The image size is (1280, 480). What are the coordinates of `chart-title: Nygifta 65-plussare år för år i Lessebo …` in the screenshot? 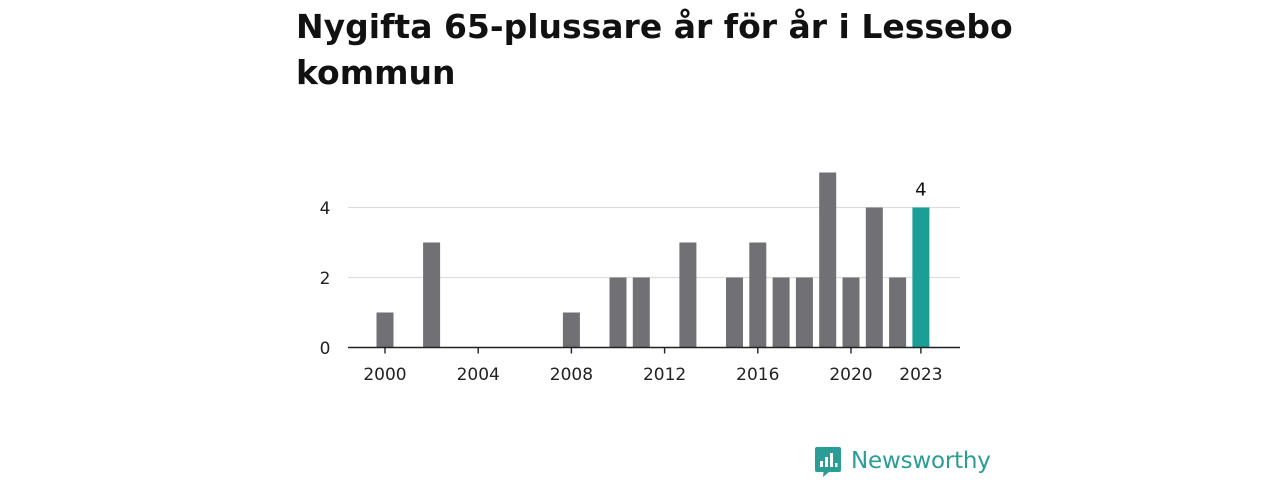 It's located at (654, 49).